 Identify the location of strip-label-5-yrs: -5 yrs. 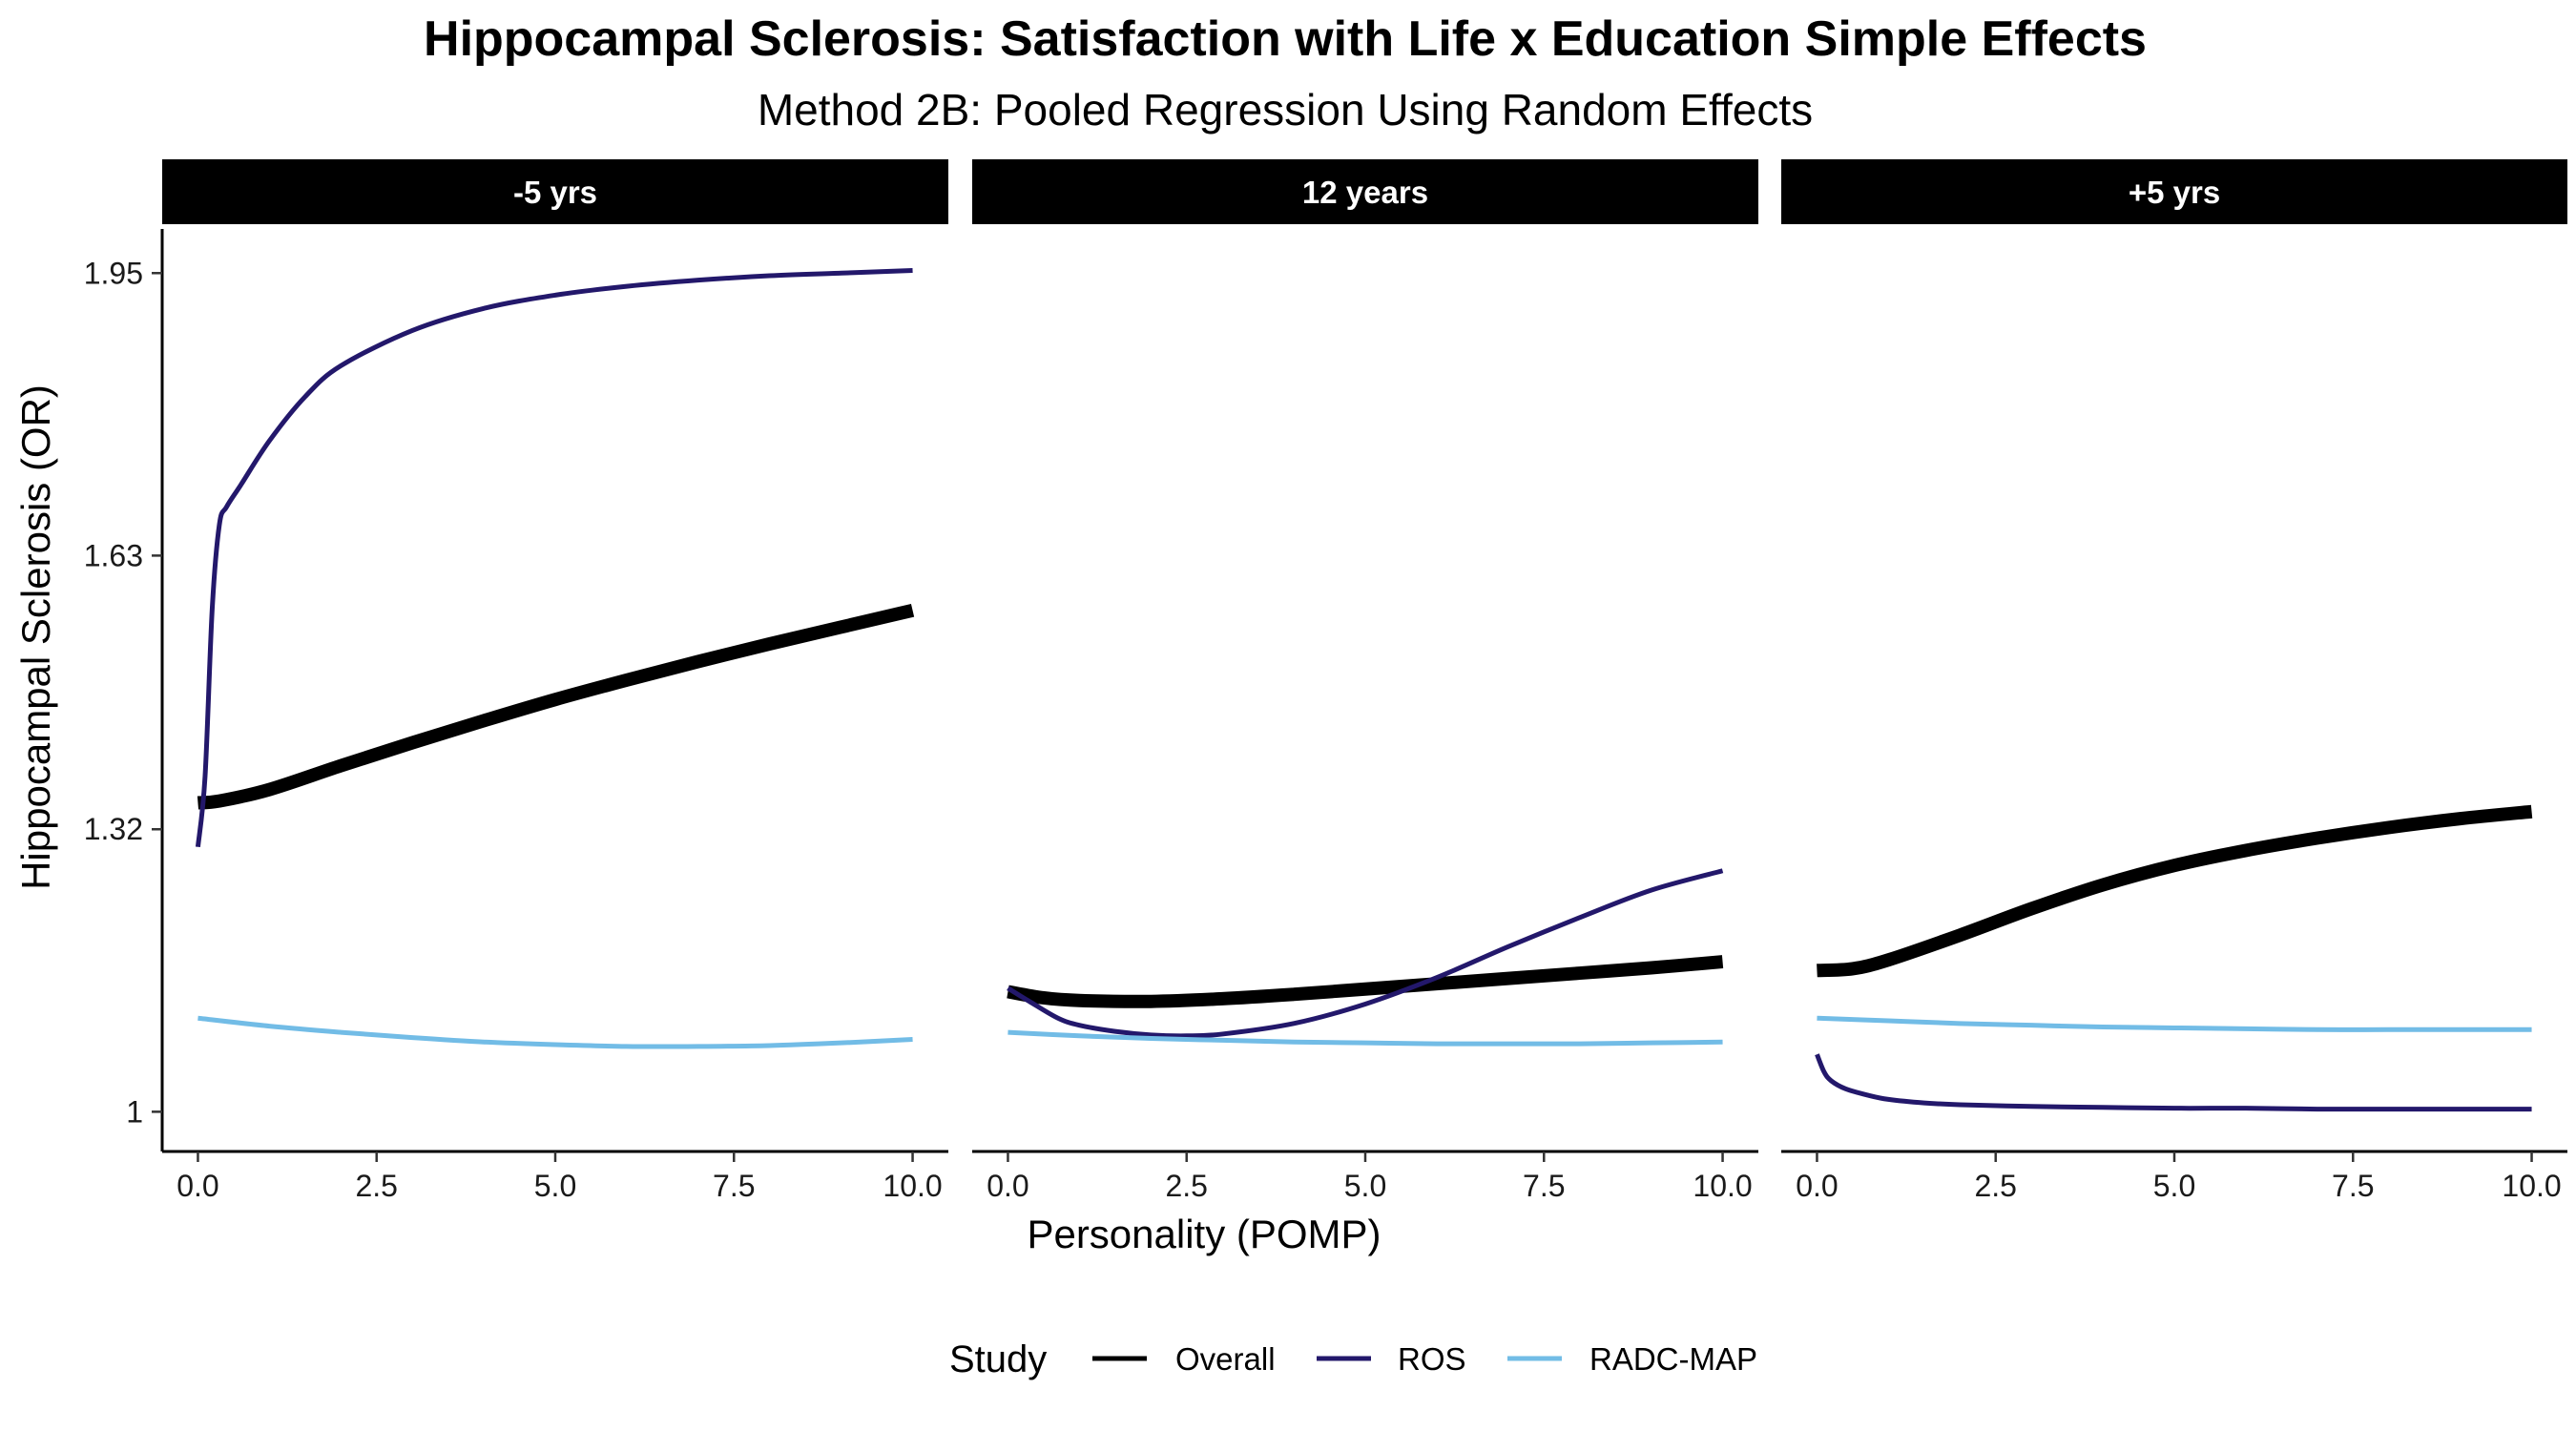
(555, 192).